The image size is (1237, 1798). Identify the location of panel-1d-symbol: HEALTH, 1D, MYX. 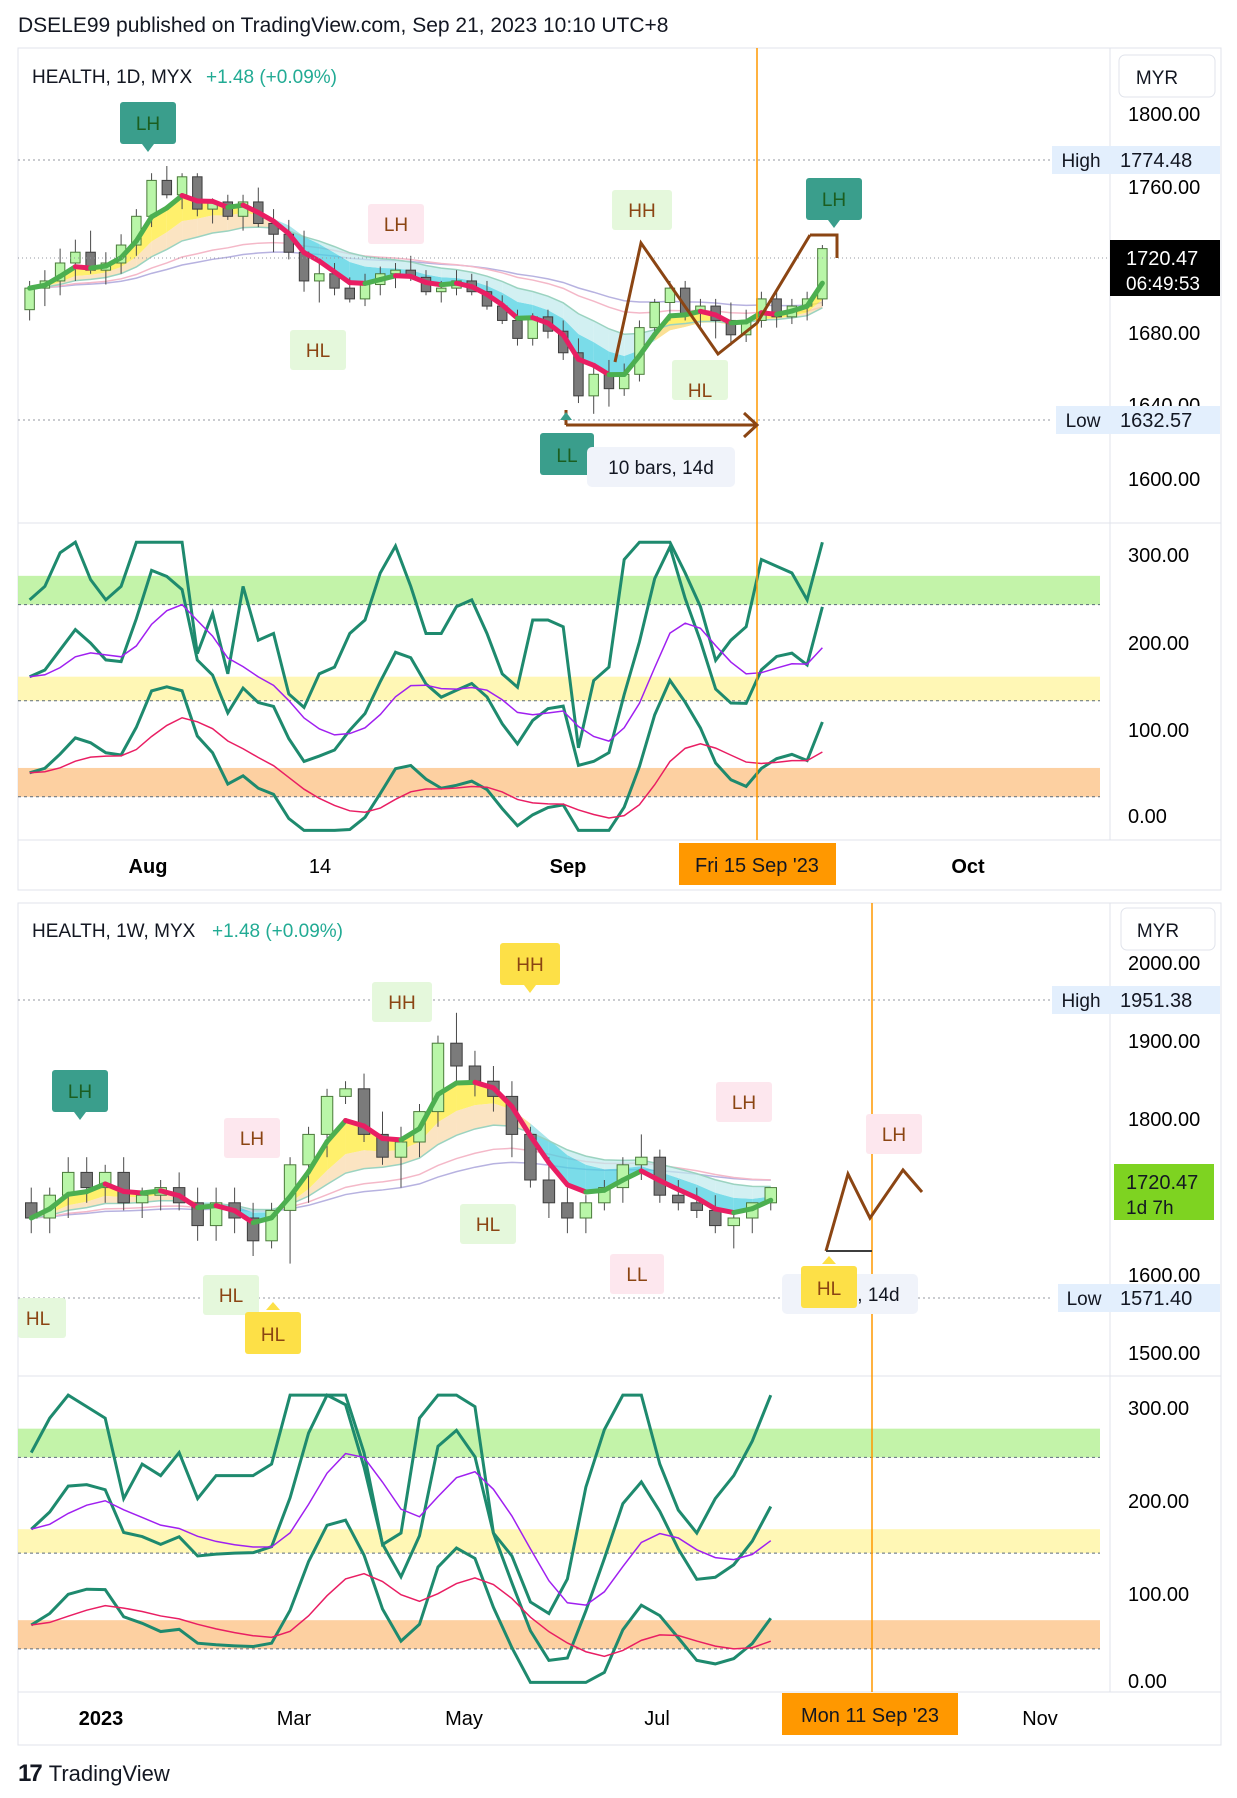
(112, 77).